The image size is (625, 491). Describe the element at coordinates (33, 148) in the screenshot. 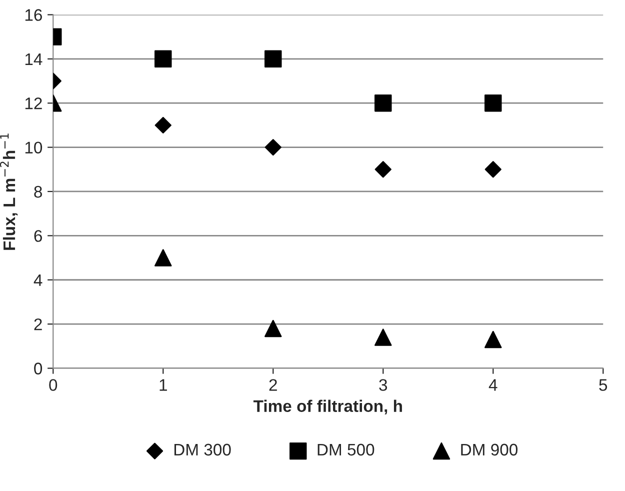

I see `y-tick-label: 10` at that location.